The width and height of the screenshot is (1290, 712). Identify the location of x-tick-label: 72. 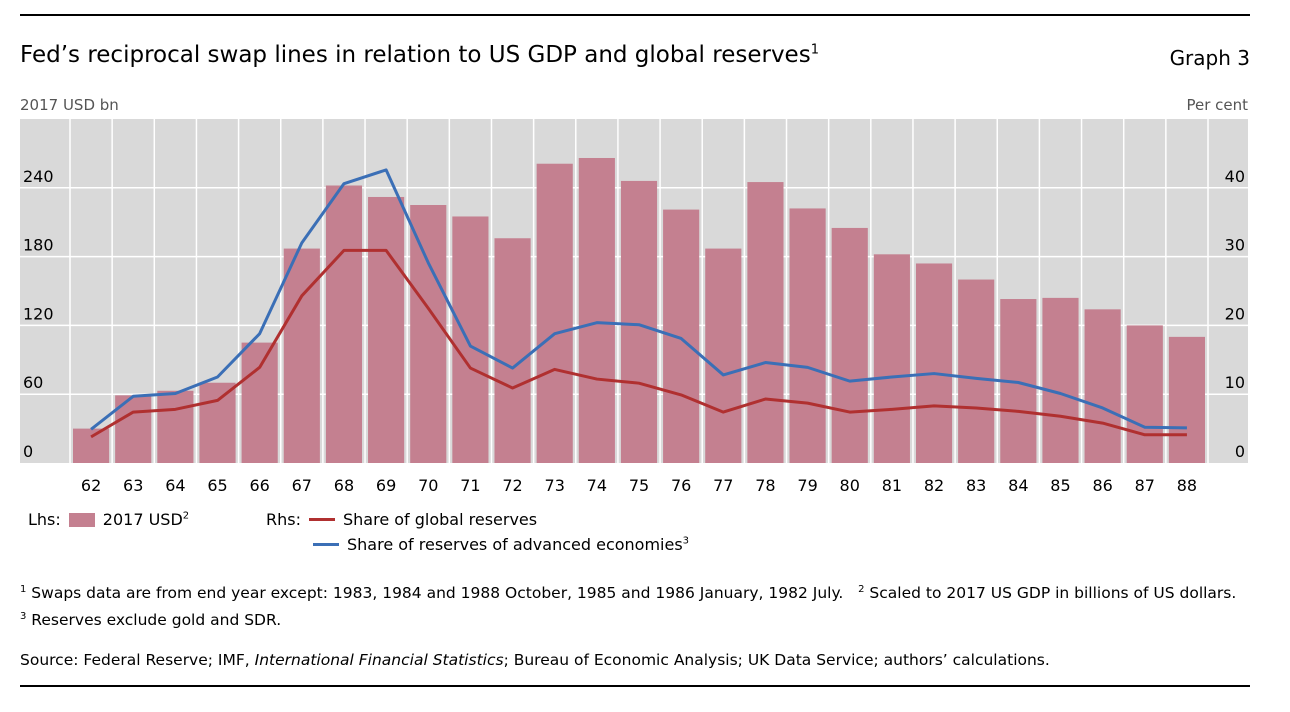
(512, 485).